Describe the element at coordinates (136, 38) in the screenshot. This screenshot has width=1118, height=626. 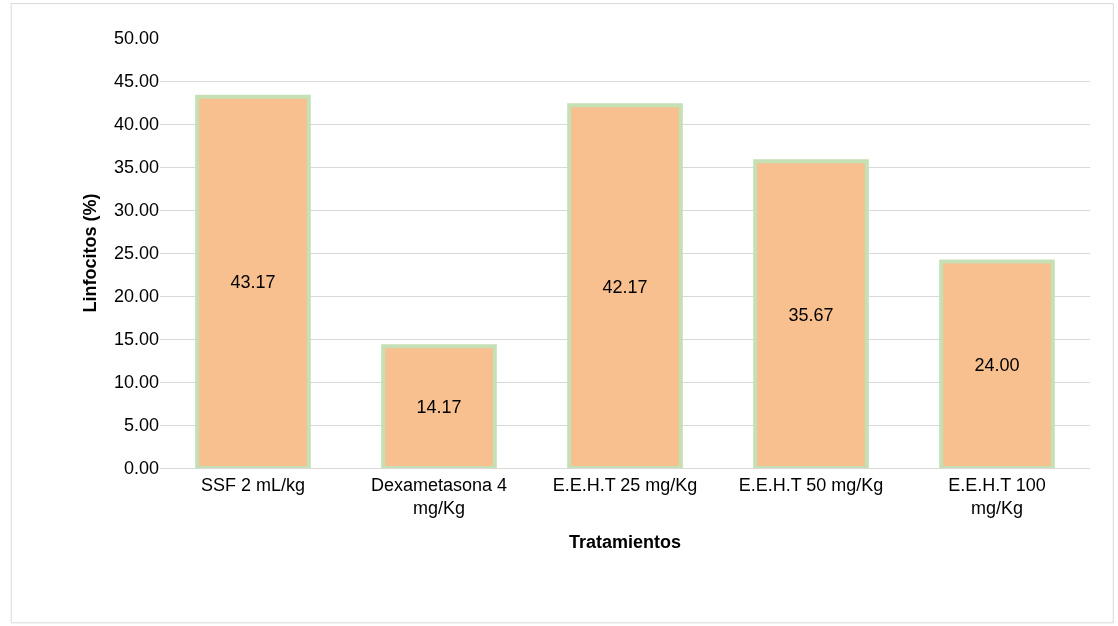
I see `y-tick-label: 50.00` at that location.